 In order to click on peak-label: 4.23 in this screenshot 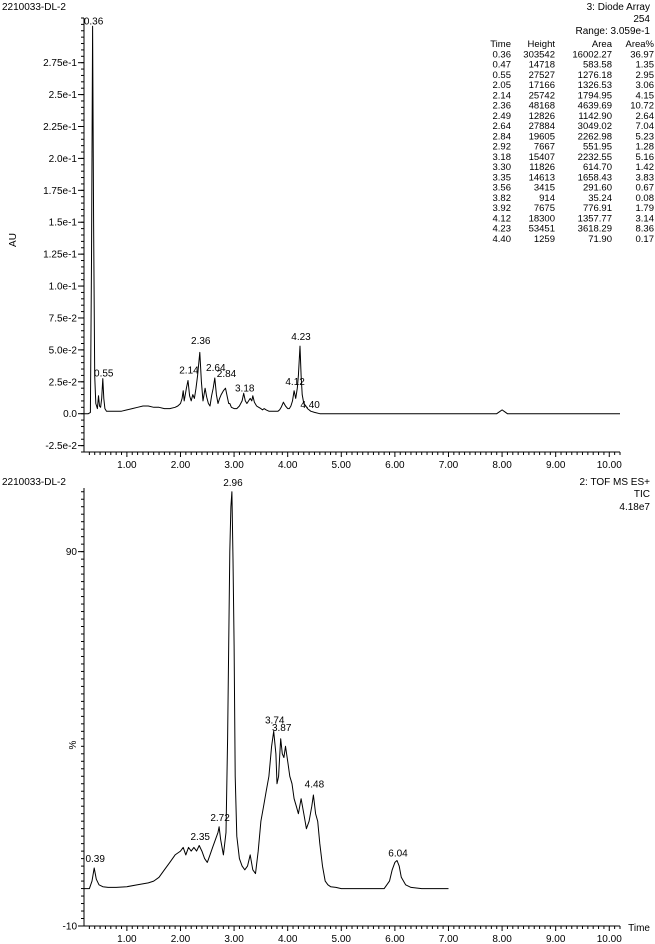, I will do `click(301, 337)`.